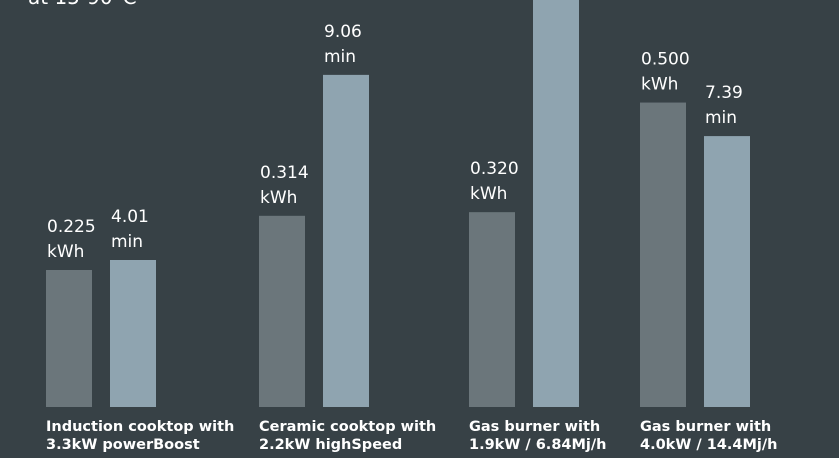  I want to click on chart-title: at 15-90°C, so click(82, 4).